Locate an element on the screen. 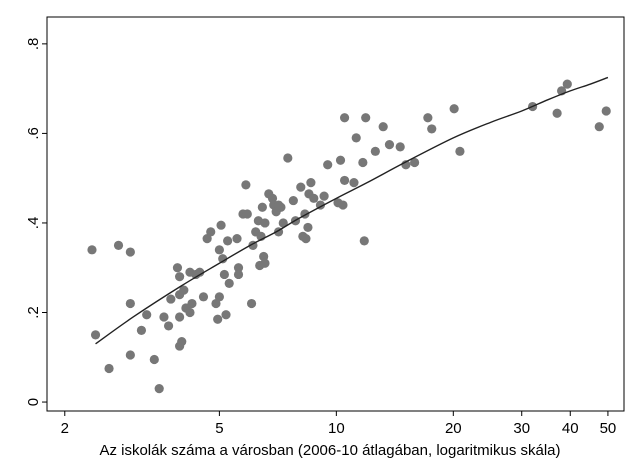 Image resolution: width=640 pixels, height=465 pixels. x-tick-label: 5 is located at coordinates (219, 428).